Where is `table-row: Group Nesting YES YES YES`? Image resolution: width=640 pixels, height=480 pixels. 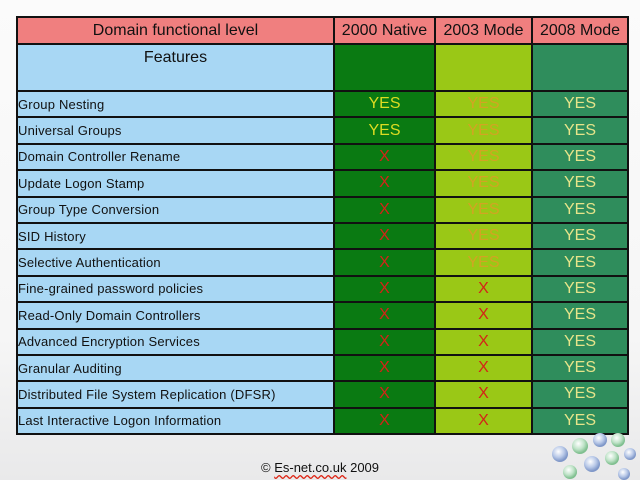
table-row: Group Nesting YES YES YES is located at coordinates (322, 104).